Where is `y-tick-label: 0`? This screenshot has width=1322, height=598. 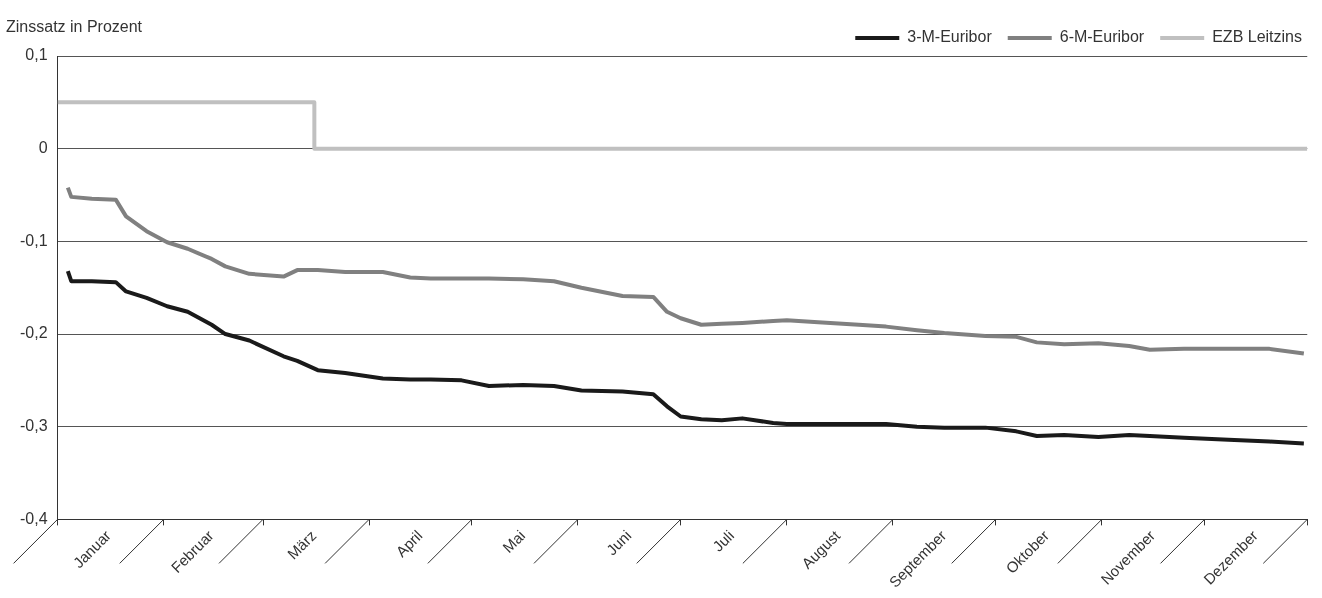
y-tick-label: 0 is located at coordinates (43, 148).